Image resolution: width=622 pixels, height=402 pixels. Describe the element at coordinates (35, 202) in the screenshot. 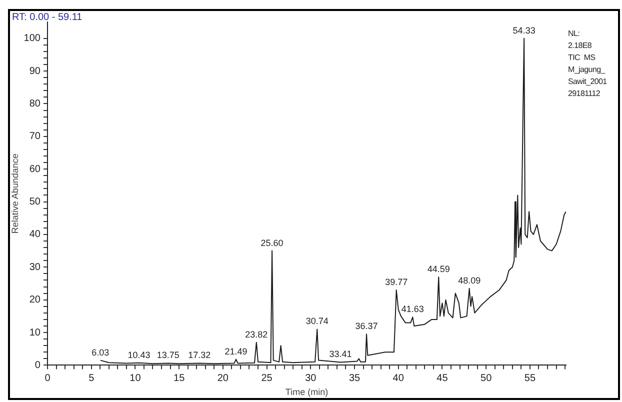

I see `y-tick-label: 50` at that location.